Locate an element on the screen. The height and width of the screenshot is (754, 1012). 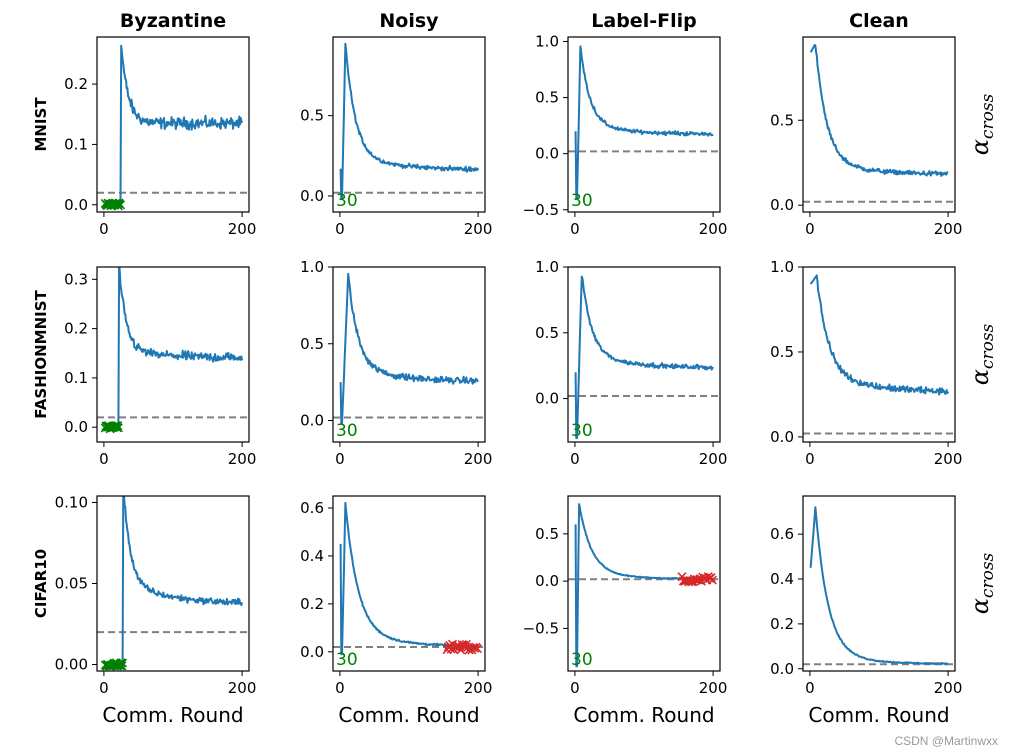
y-tick-label: 0.00 is located at coordinates (71, 665).